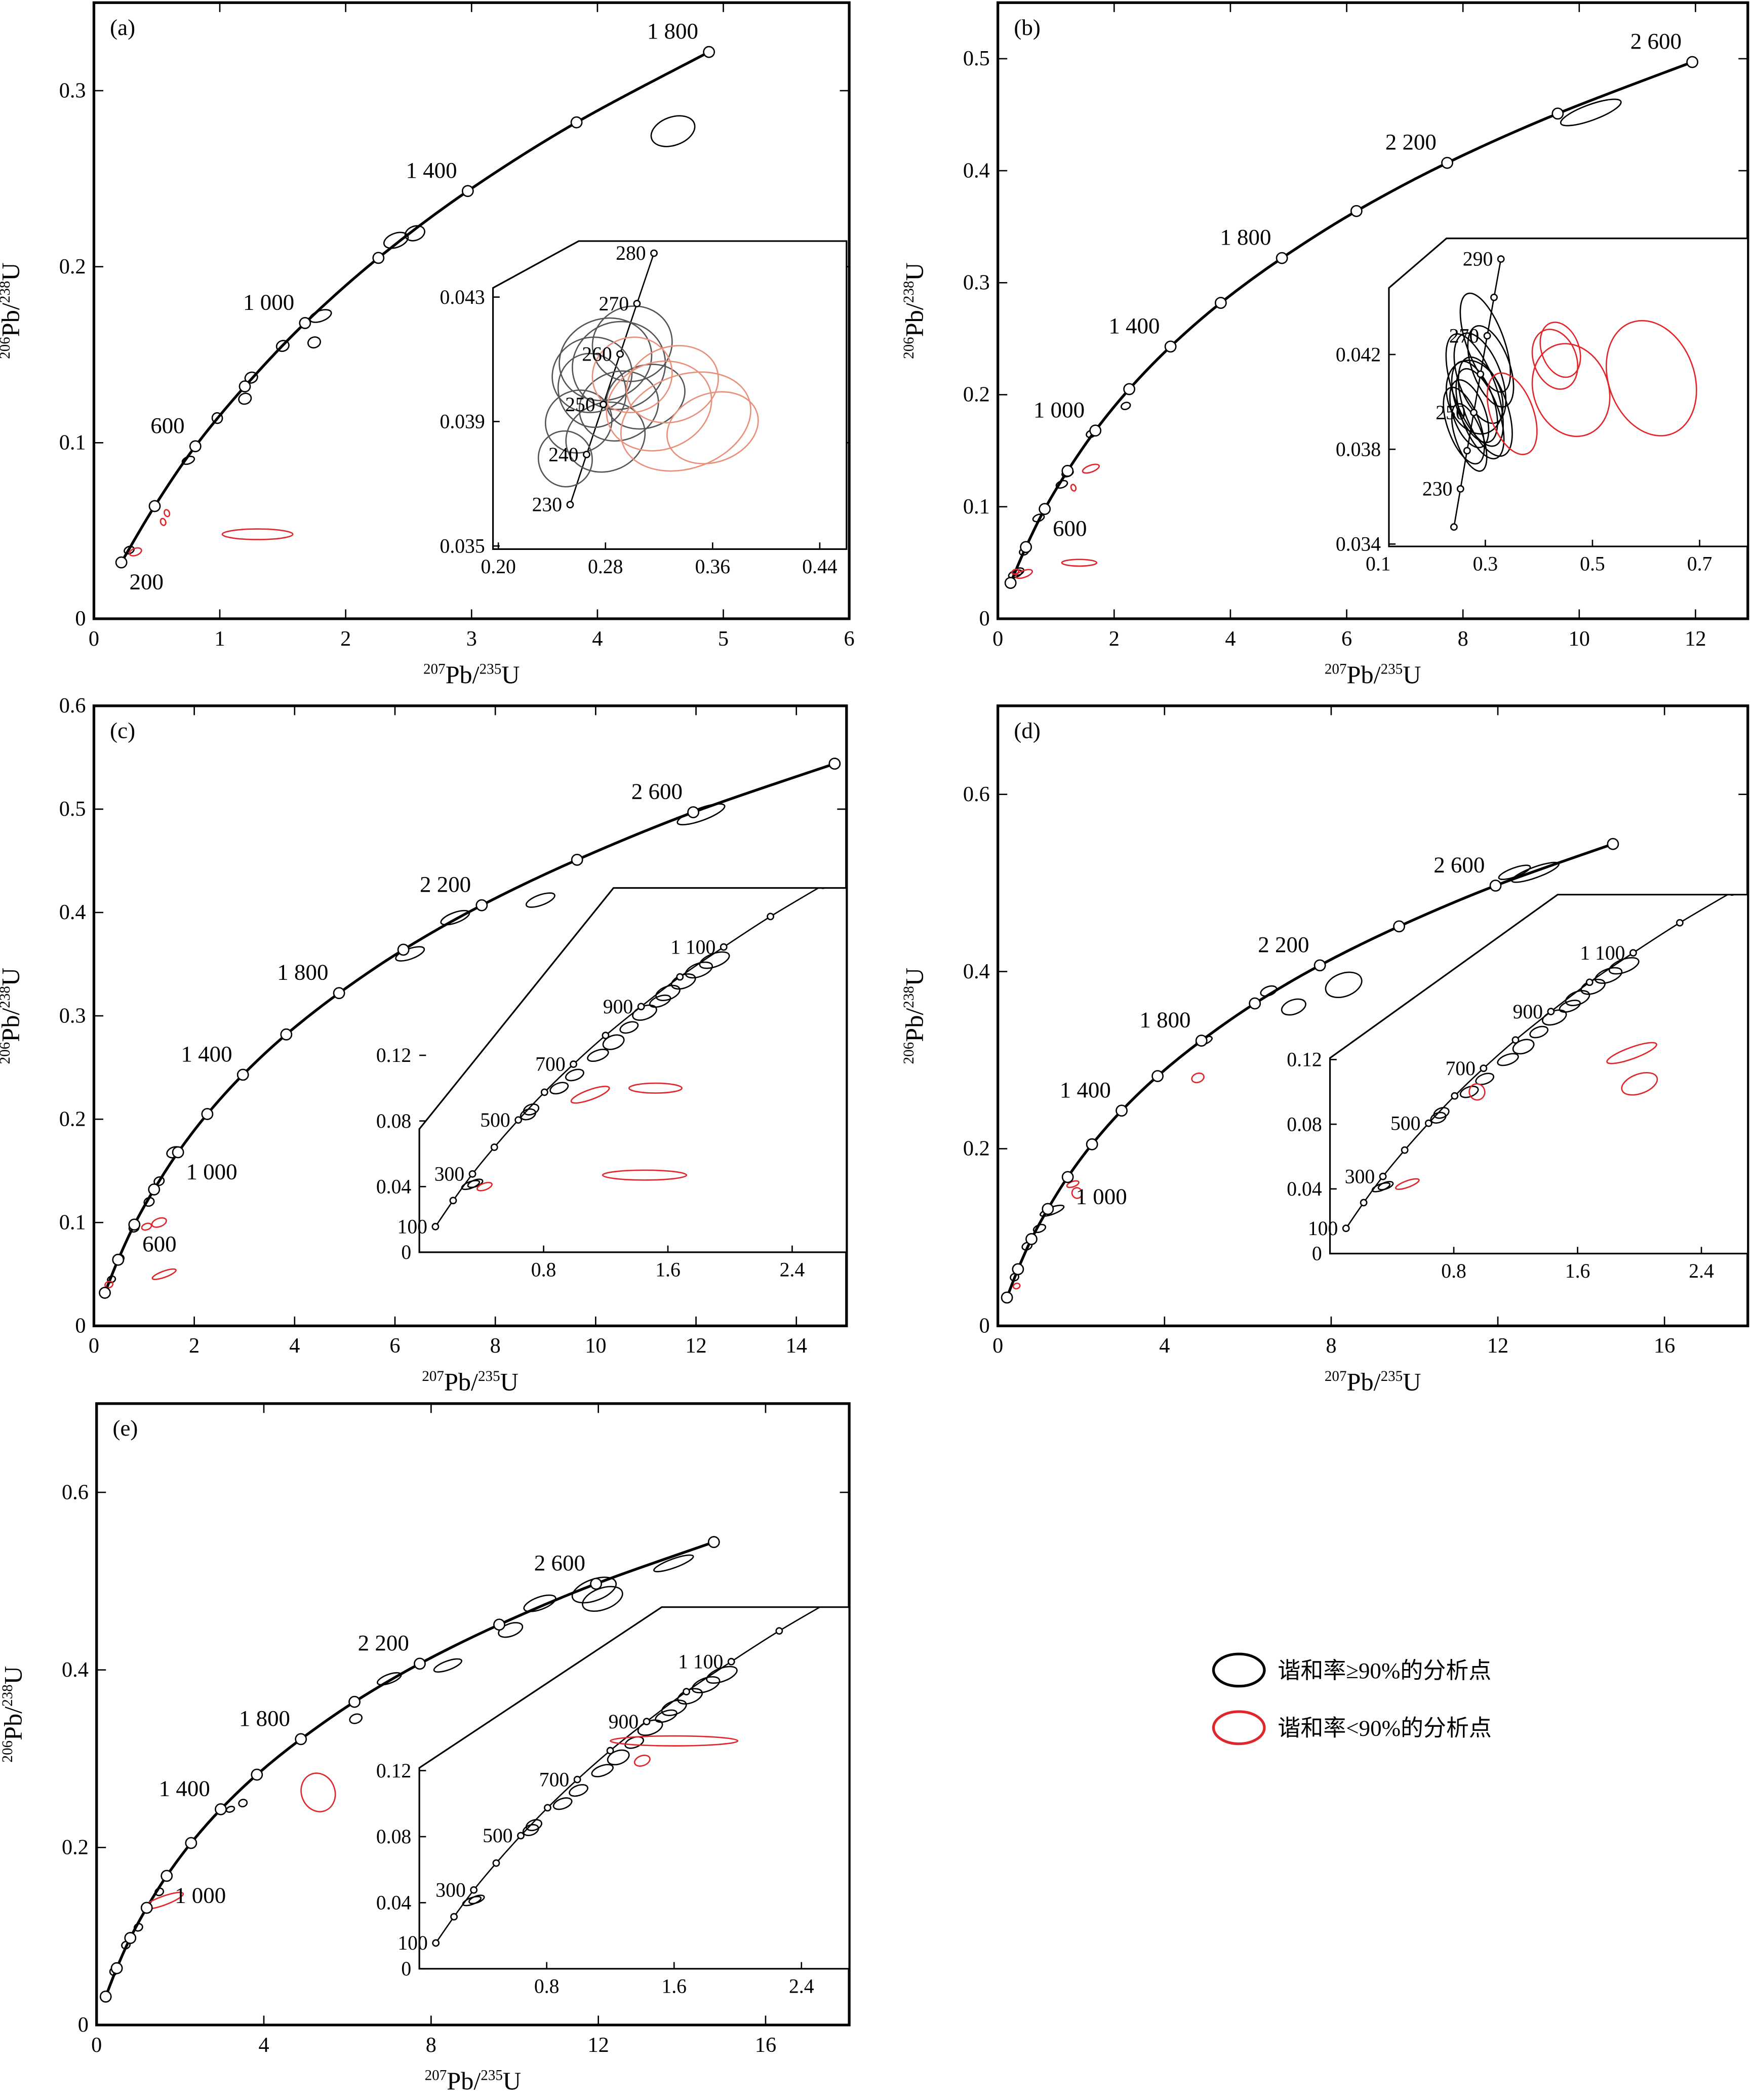  I want to click on age-label: 900, so click(1528, 1012).